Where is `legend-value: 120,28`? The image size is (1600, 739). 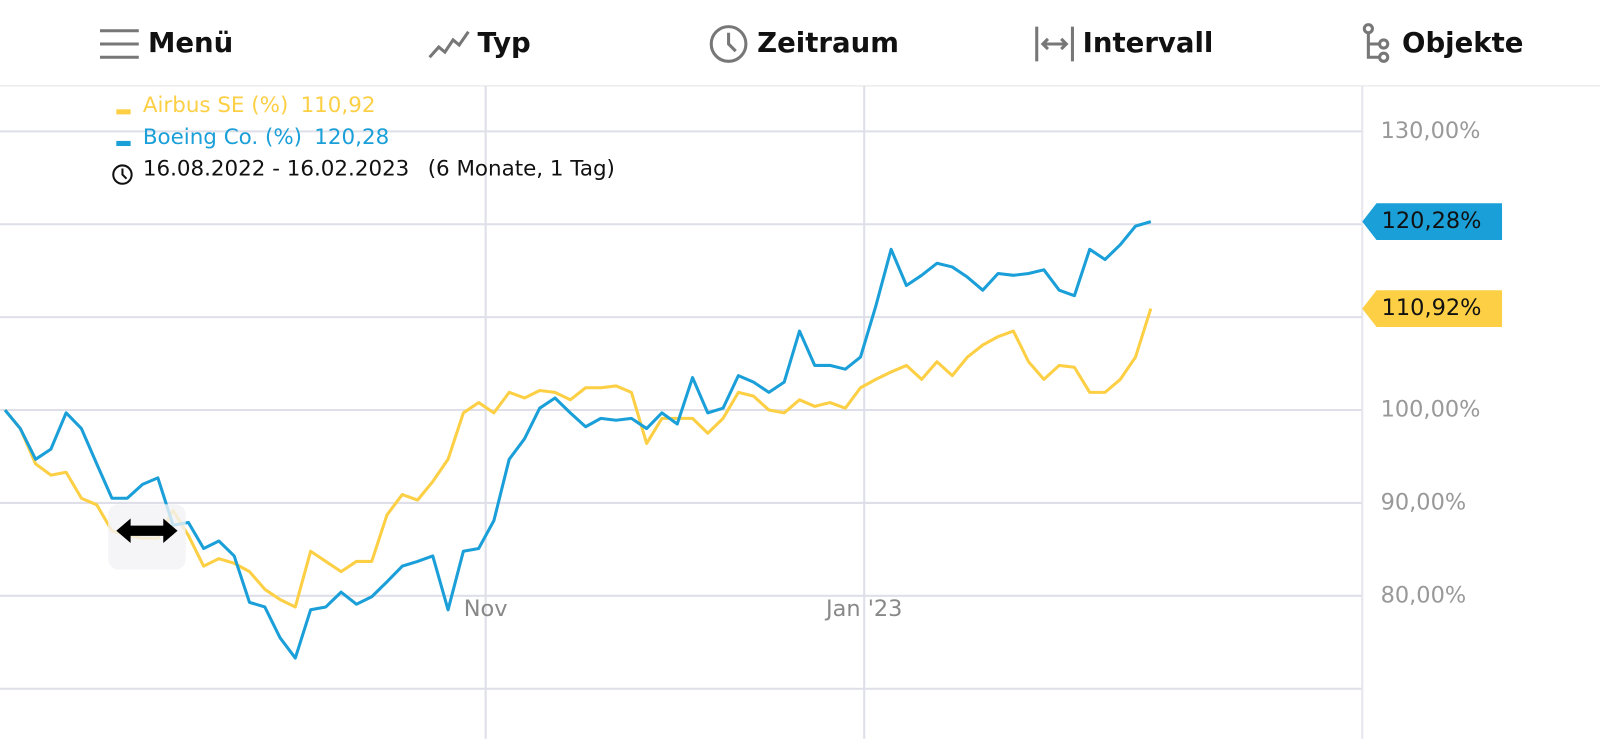
legend-value: 120,28 is located at coordinates (351, 137).